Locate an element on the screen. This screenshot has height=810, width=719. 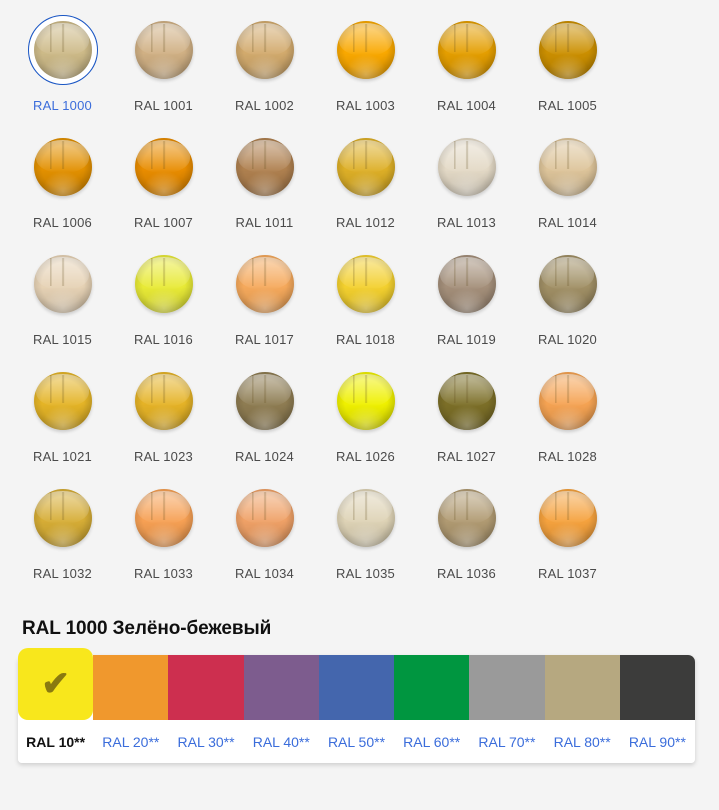
swatch-ral-1011: RAL 1011 is located at coordinates (264, 187).